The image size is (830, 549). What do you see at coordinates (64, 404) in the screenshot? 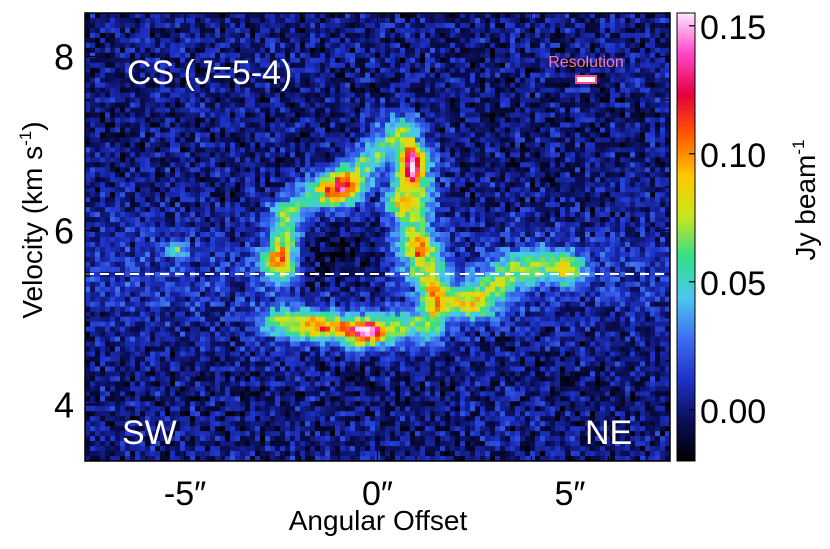
I see `y-tick-label: 4` at bounding box center [64, 404].